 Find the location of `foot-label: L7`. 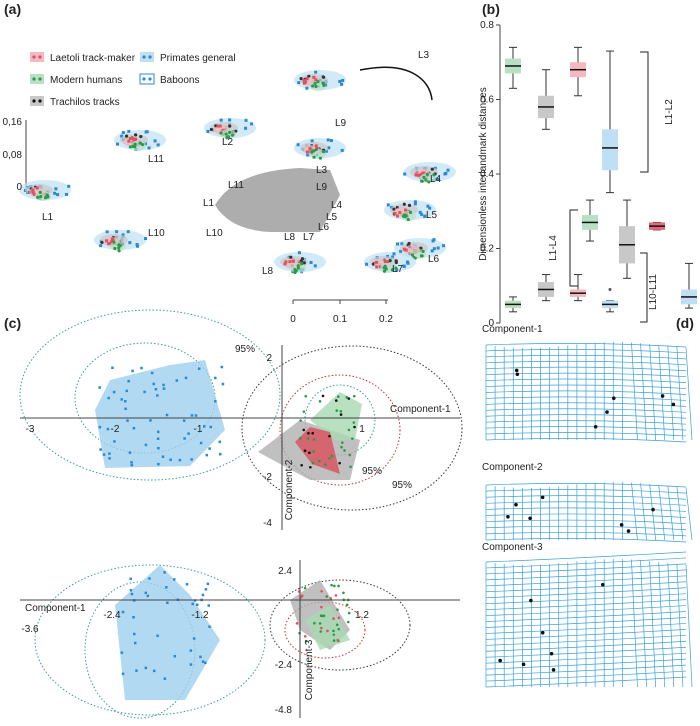

foot-label: L7 is located at coordinates (309, 237).